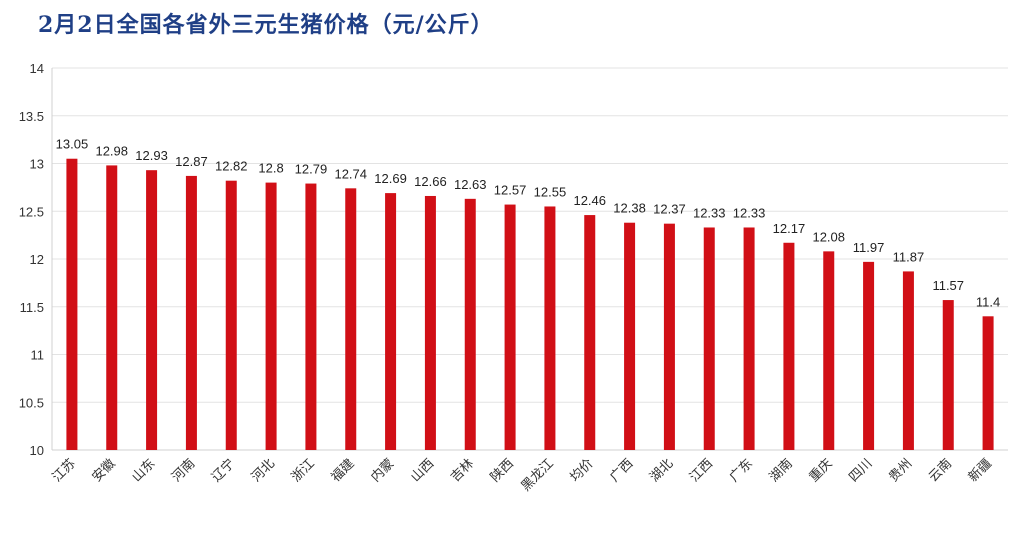  What do you see at coordinates (860, 470) in the screenshot?
I see `x-tick-label: 四川` at bounding box center [860, 470].